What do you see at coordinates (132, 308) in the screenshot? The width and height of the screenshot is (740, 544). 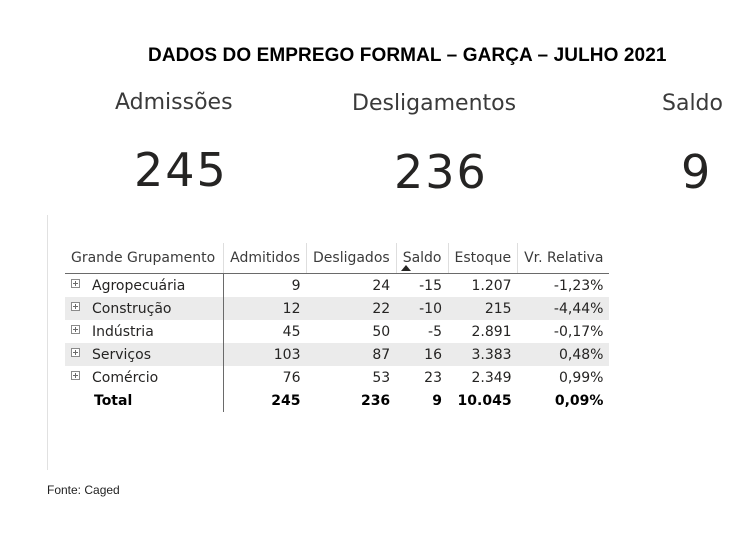 I see `row-label: Construção` at bounding box center [132, 308].